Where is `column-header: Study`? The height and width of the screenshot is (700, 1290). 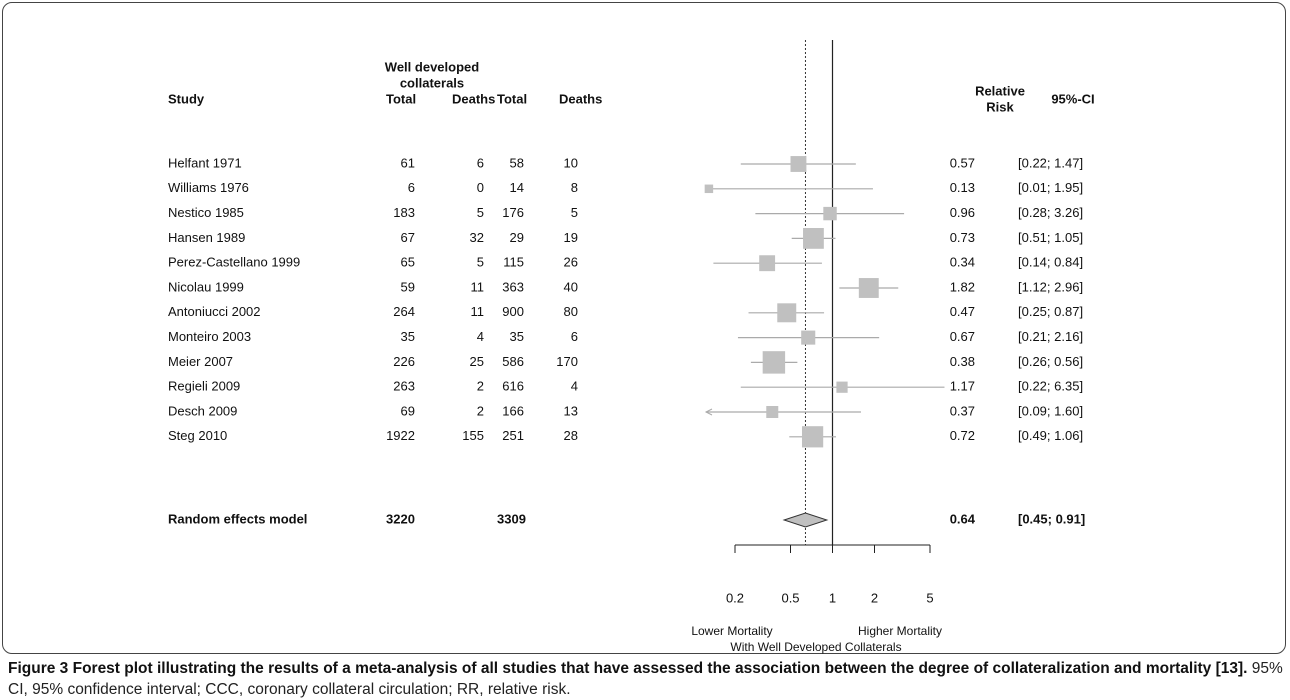 column-header: Study is located at coordinates (186, 98).